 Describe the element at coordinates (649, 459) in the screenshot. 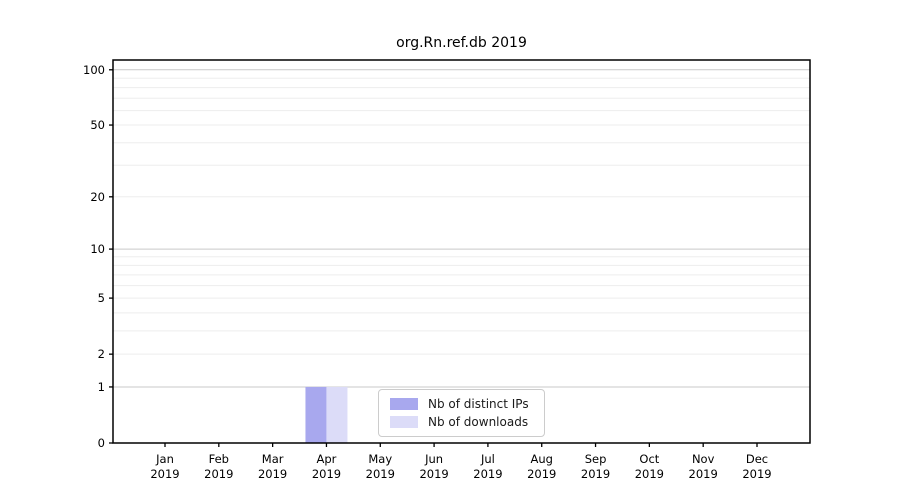

I see `x-tick-label-month: Oct` at that location.